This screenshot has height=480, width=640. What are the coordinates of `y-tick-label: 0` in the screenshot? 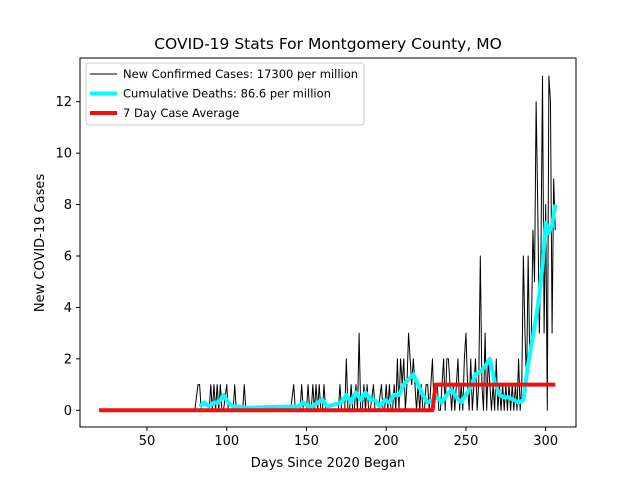 It's located at (68, 411).